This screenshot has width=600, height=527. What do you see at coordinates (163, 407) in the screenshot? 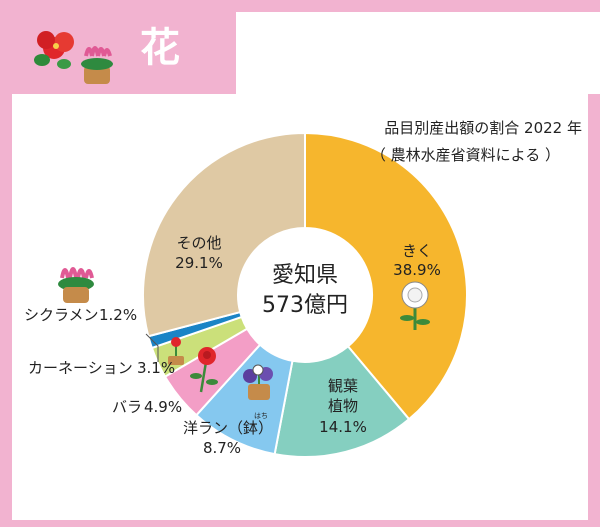
I see `value-bara: 4.9%` at bounding box center [163, 407].